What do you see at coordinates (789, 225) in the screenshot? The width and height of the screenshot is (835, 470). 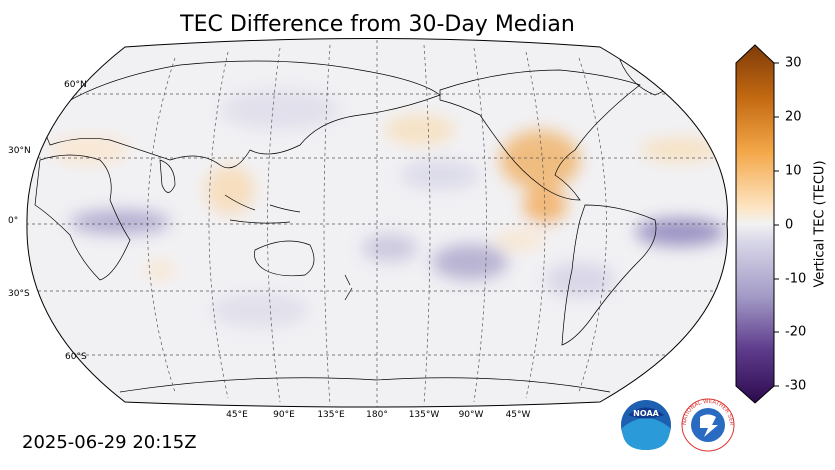 I see `colorbar-tick-0: 0` at bounding box center [789, 225].